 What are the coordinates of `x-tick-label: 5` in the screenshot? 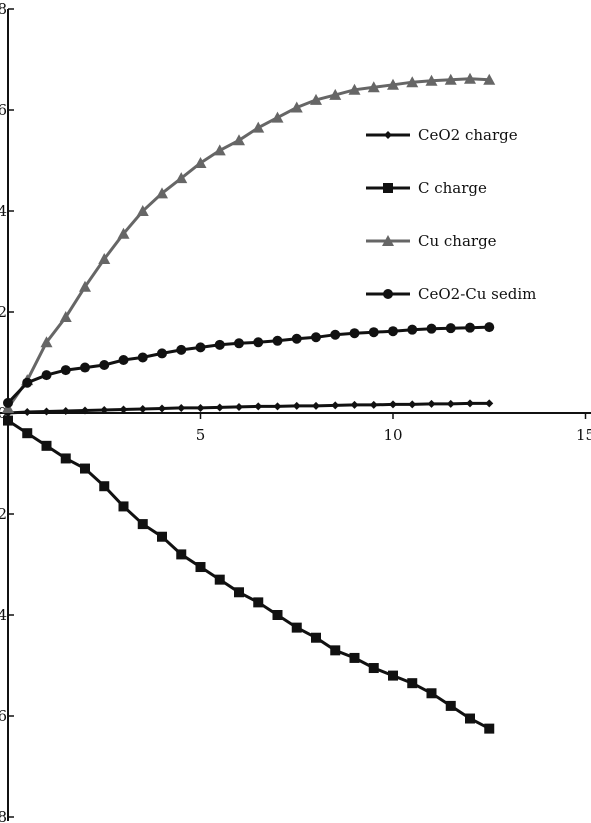 It's located at (201, 435).